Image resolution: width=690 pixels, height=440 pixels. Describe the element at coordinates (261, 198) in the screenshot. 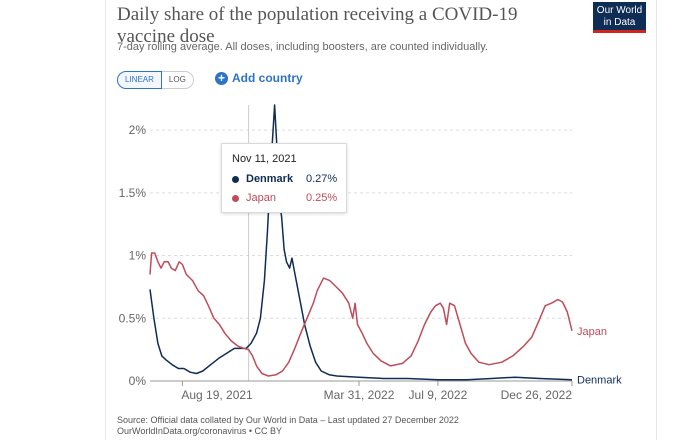

I see `tooltip-name-japan: Japan` at that location.